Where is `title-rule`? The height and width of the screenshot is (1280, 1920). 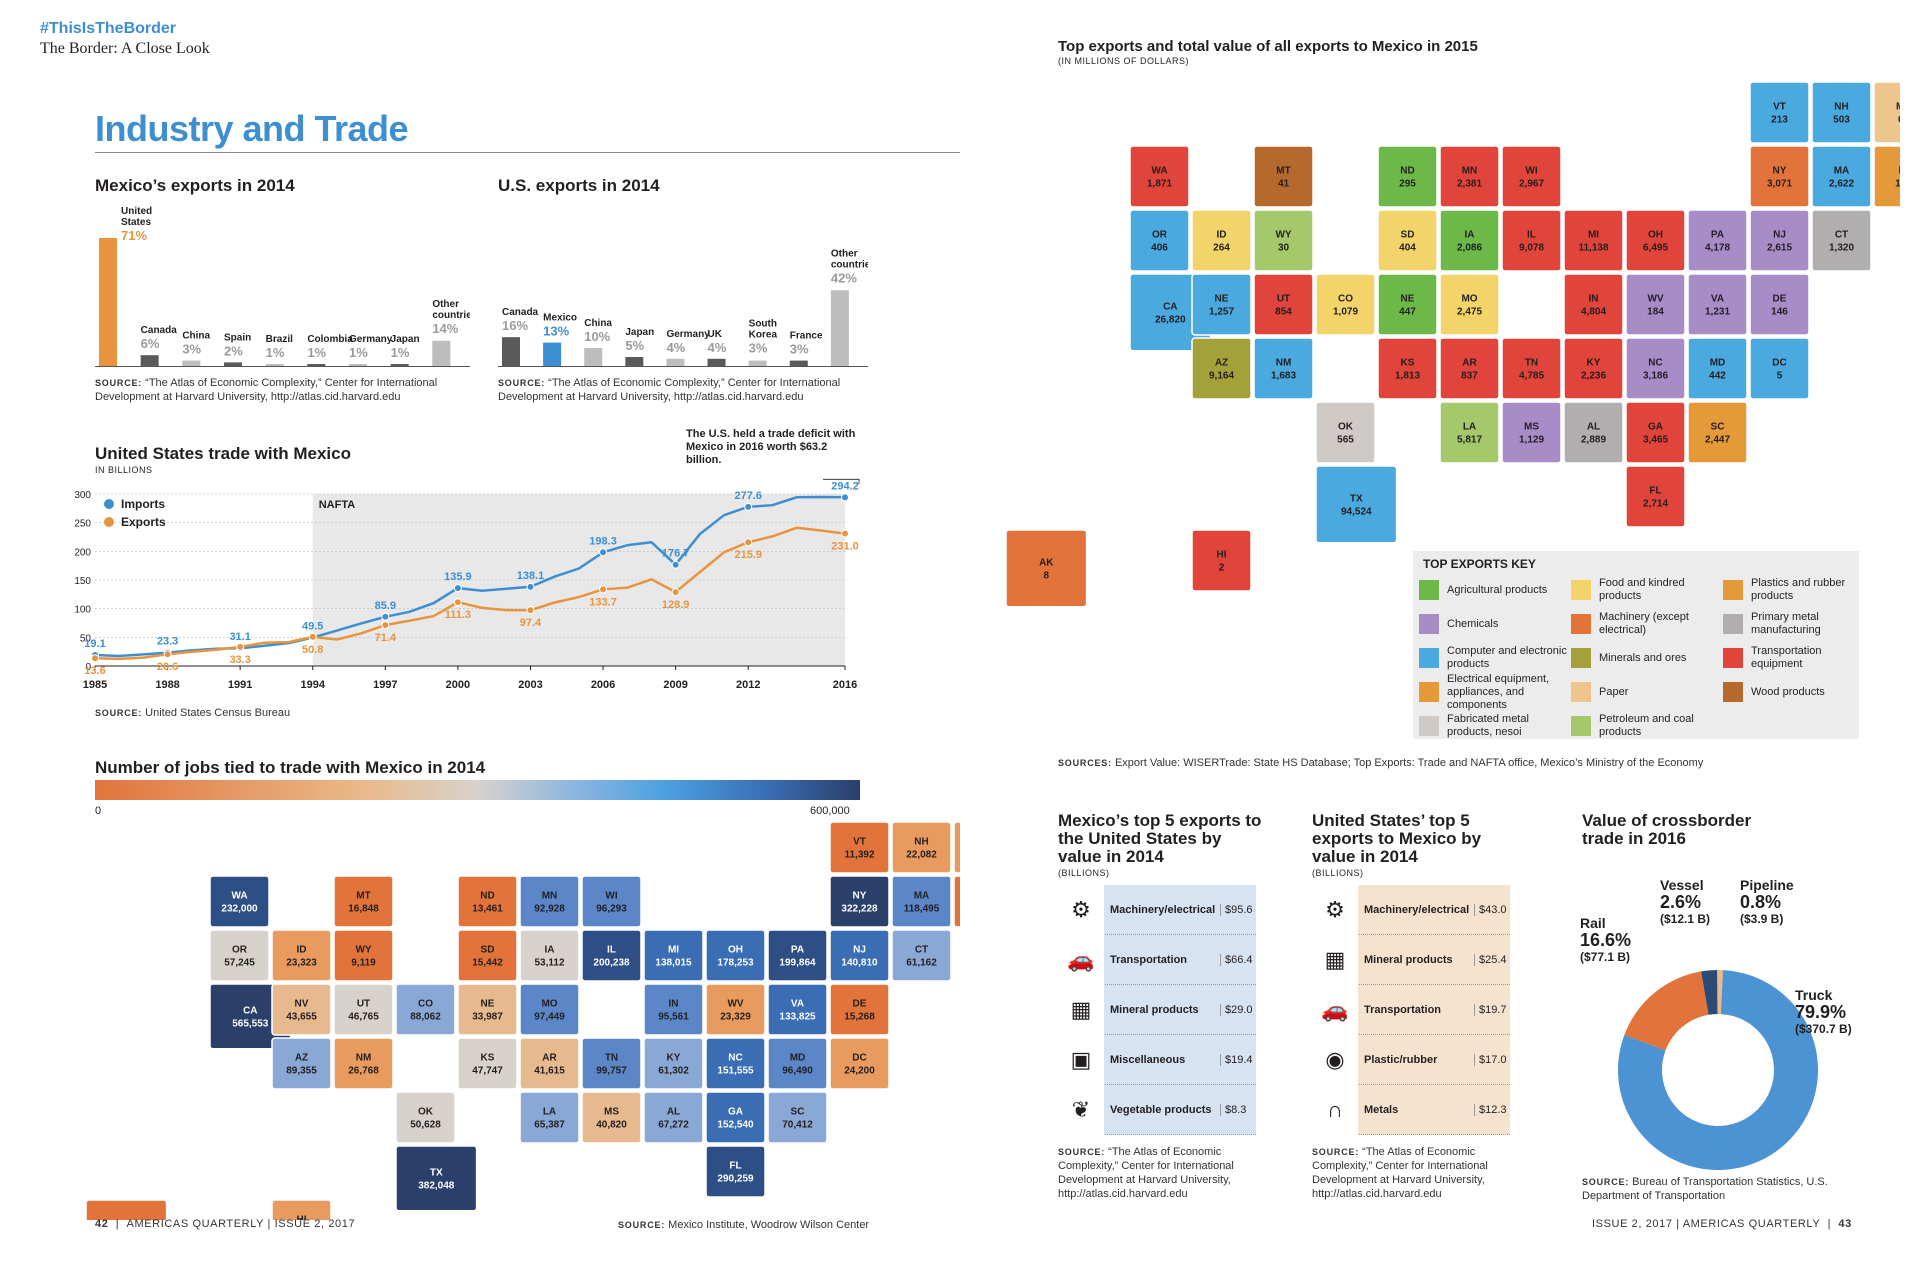 title-rule is located at coordinates (527, 152).